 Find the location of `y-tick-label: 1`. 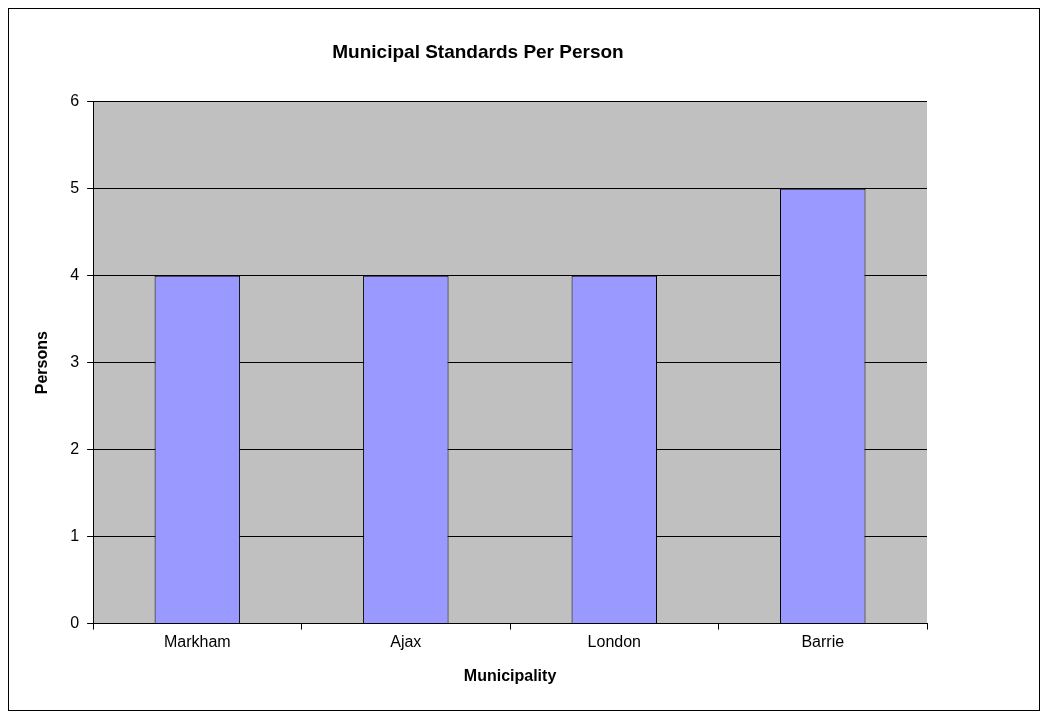

y-tick-label: 1 is located at coordinates (75, 536).